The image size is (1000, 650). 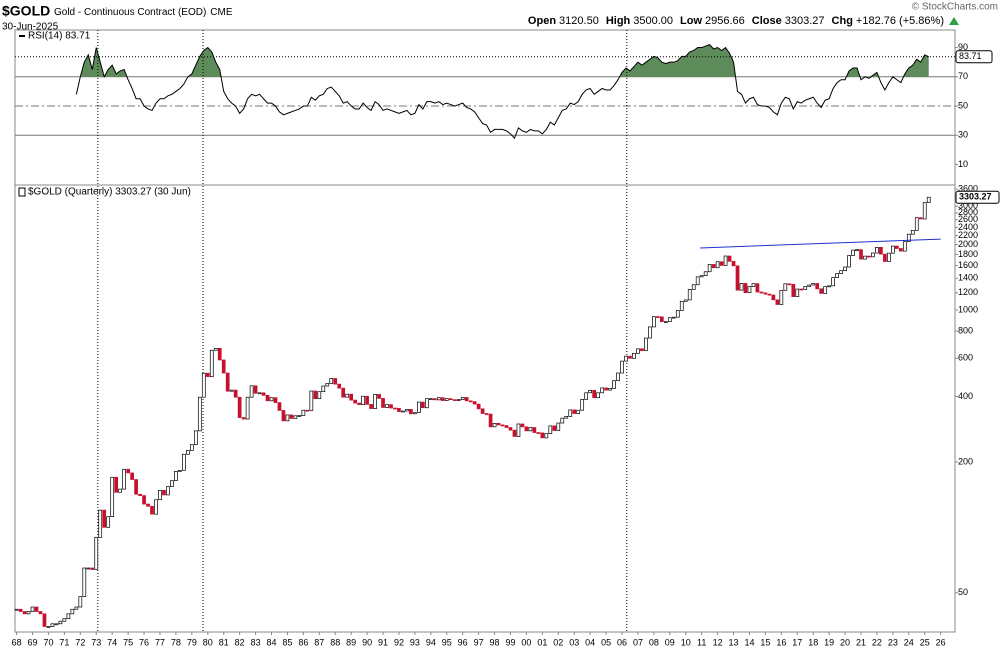 I want to click on y-tick-label: 1200, so click(x=968, y=292).